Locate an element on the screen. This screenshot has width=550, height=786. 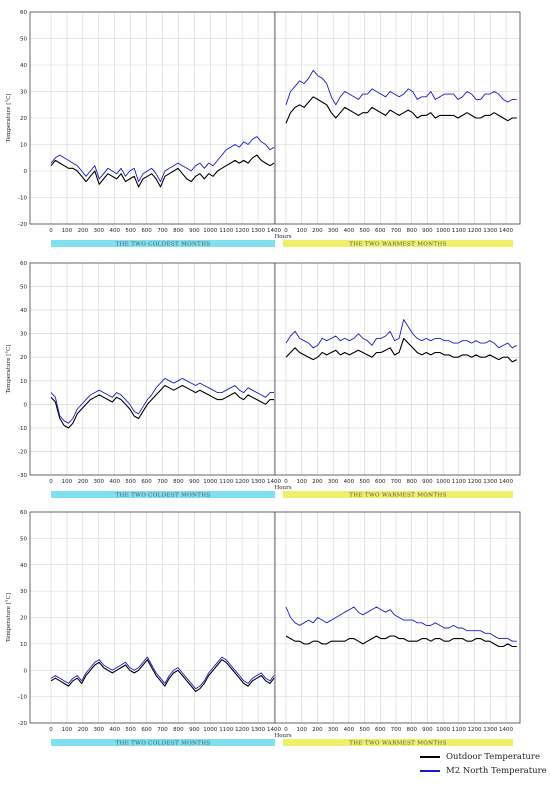
legend-label-outdoor: Outdoor Temperature is located at coordinates (493, 757).